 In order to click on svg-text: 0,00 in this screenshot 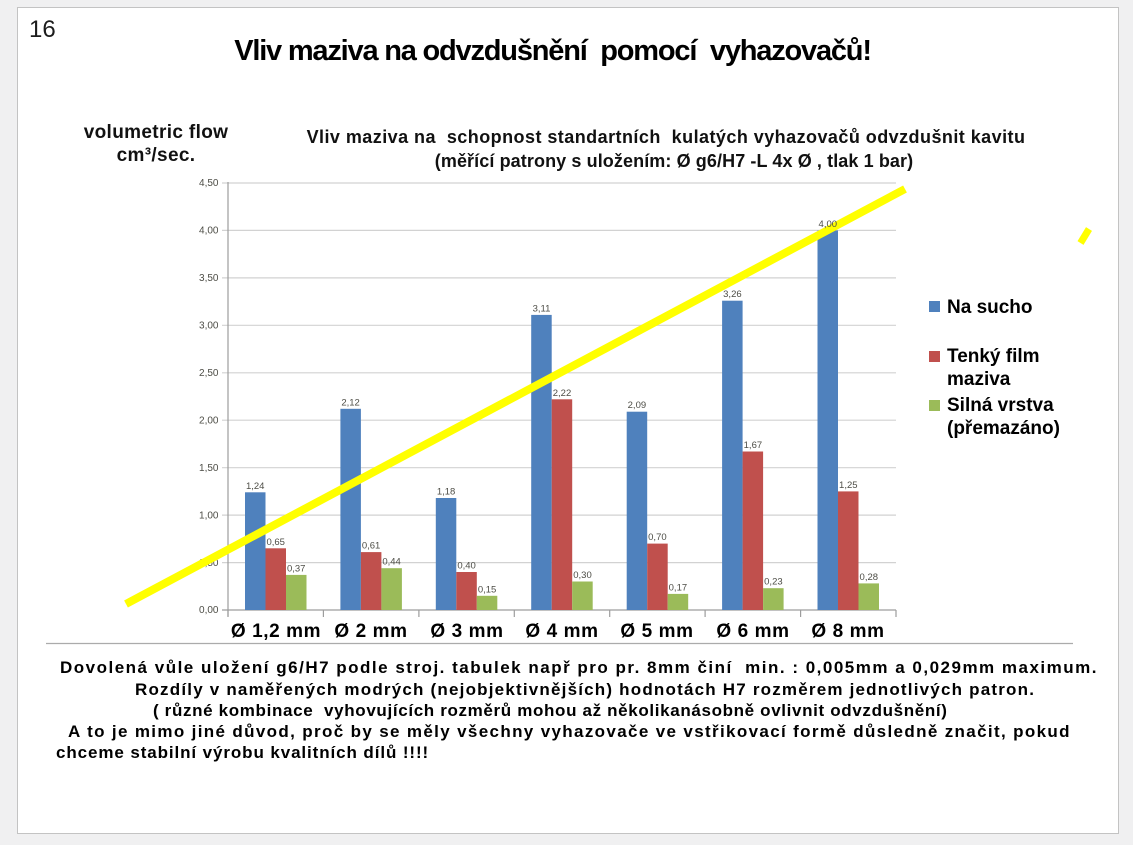, I will do `click(209, 610)`.